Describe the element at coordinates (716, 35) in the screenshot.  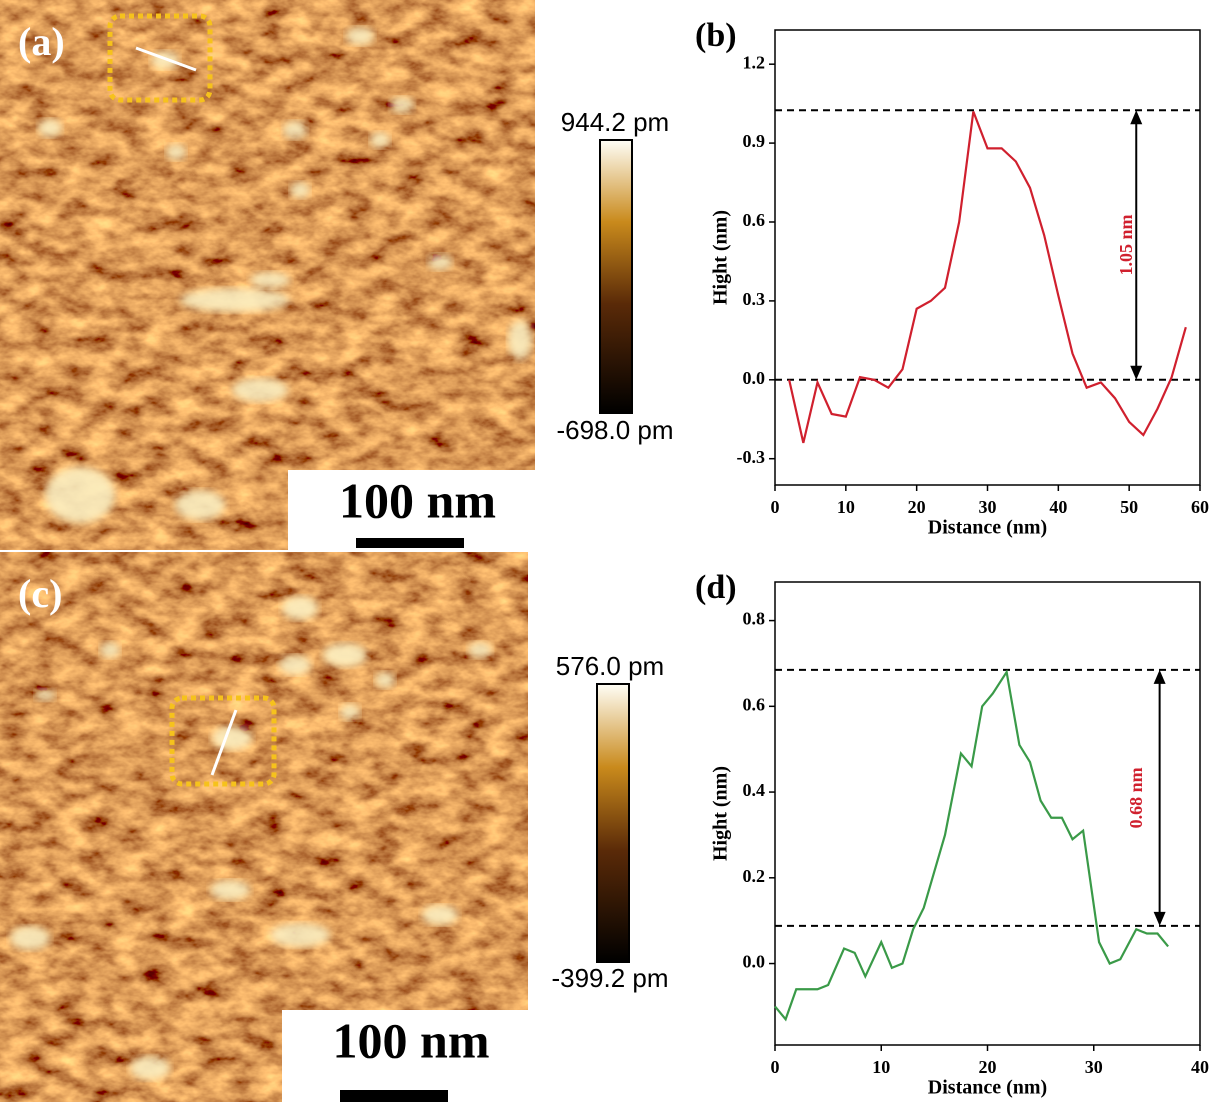
I see `panel-label: (b)` at that location.